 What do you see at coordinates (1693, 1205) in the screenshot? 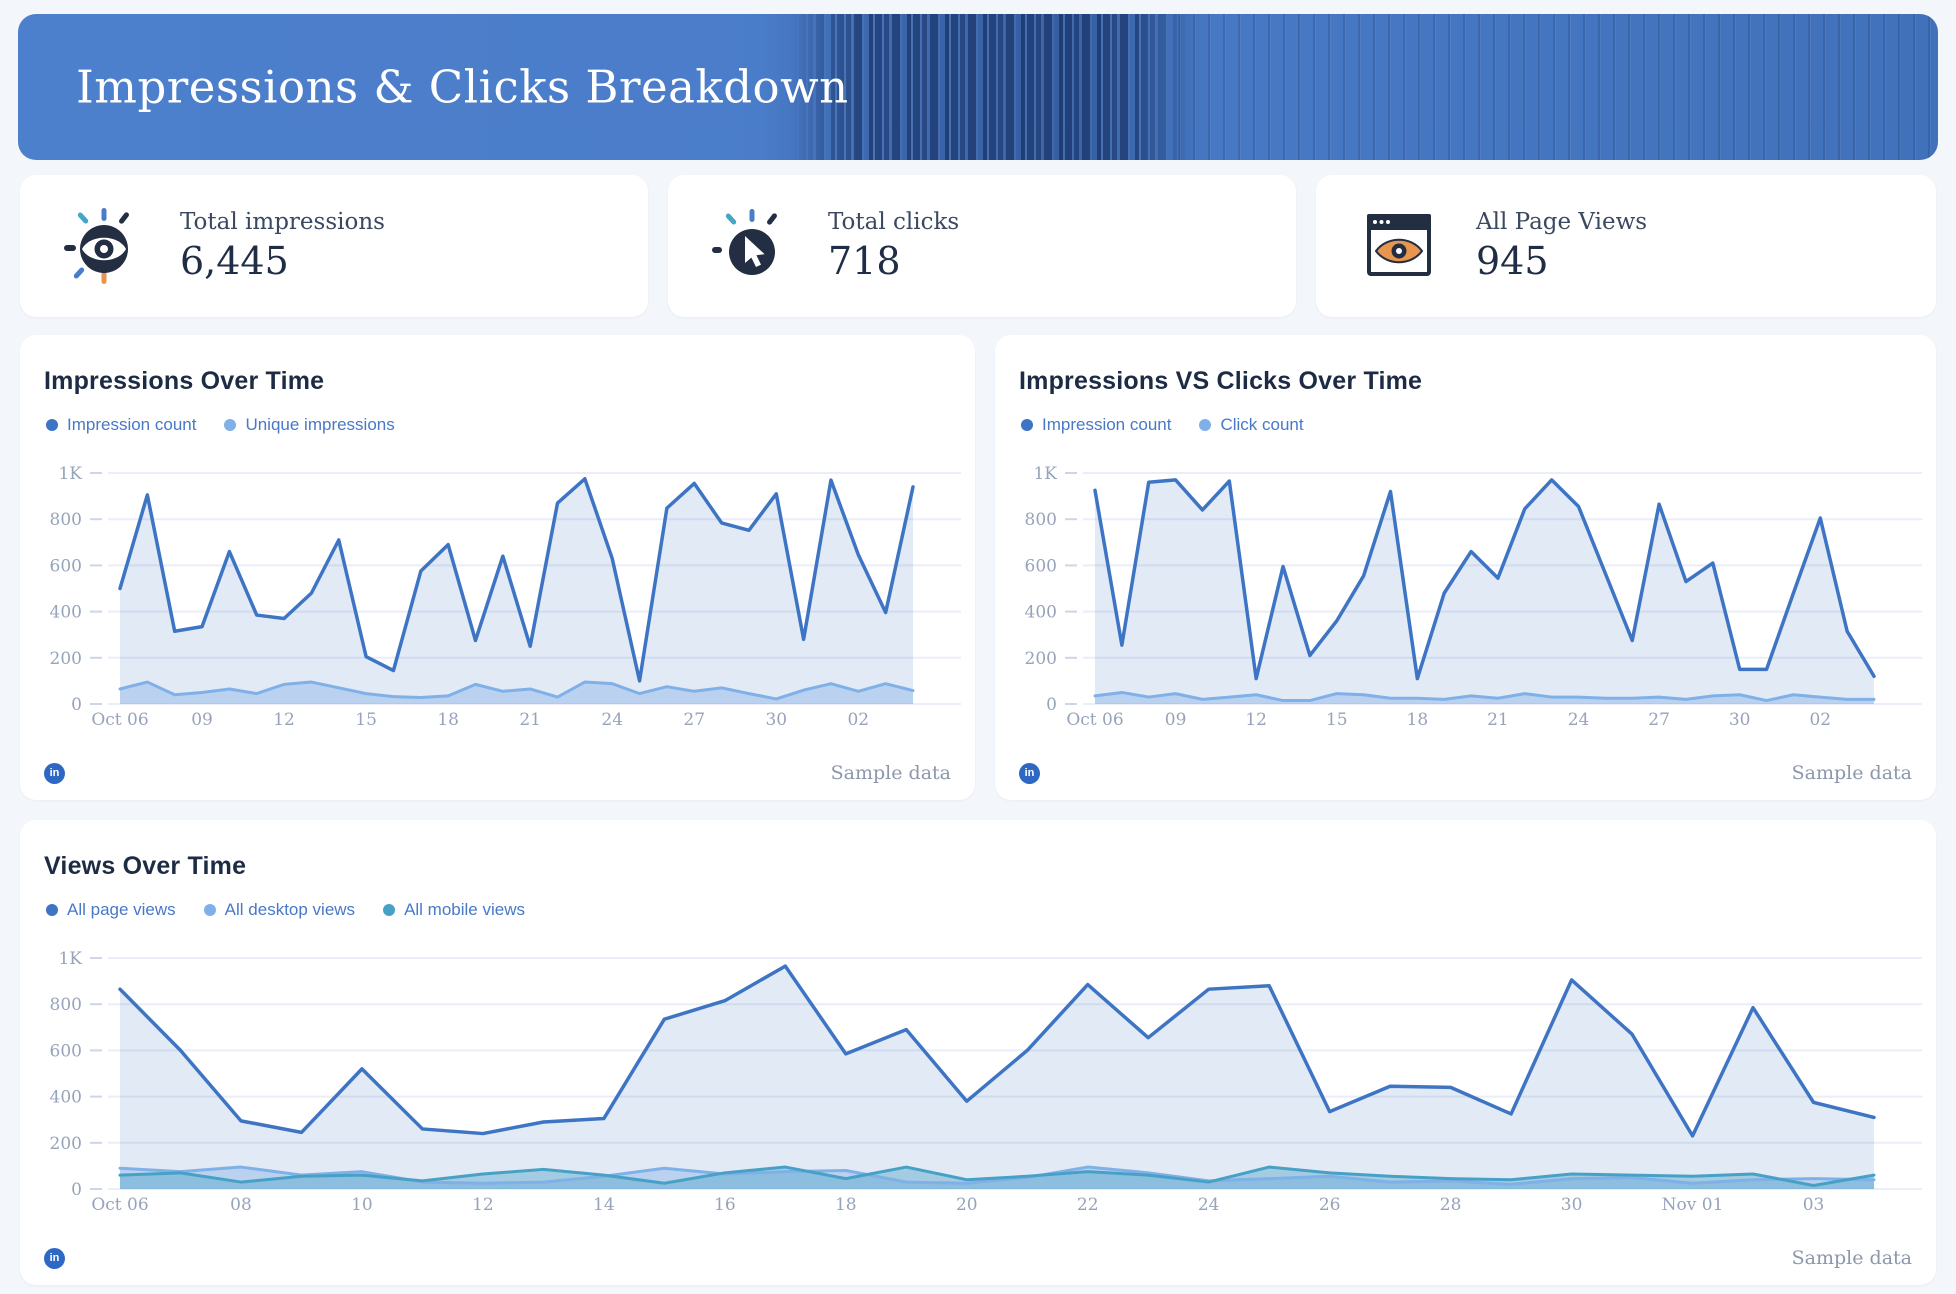
I see `svg-text: Nov 01` at bounding box center [1693, 1205].